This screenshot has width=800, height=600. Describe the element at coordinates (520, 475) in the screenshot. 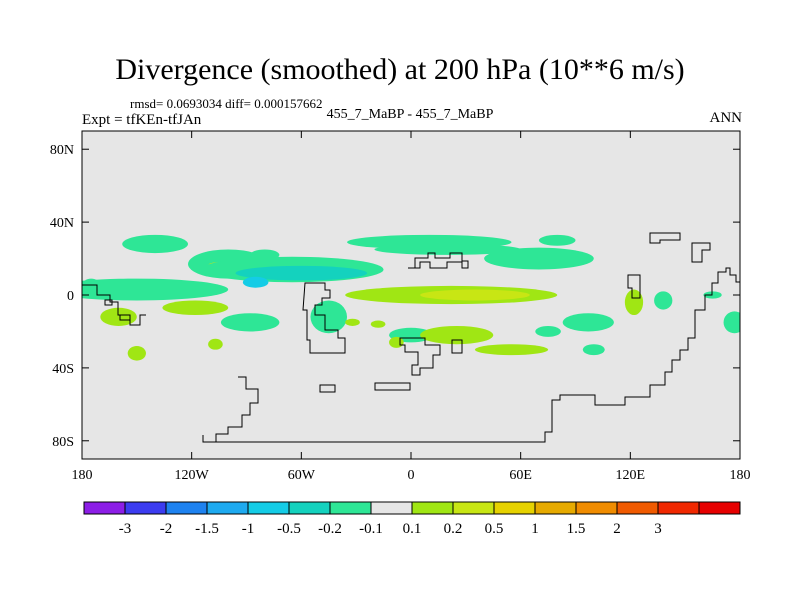

I see `x-tick-label: 60E` at that location.